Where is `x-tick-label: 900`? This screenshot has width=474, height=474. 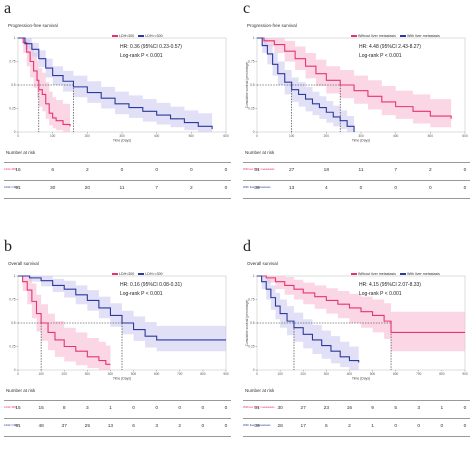 x-tick-label: 900 is located at coordinates (226, 374).